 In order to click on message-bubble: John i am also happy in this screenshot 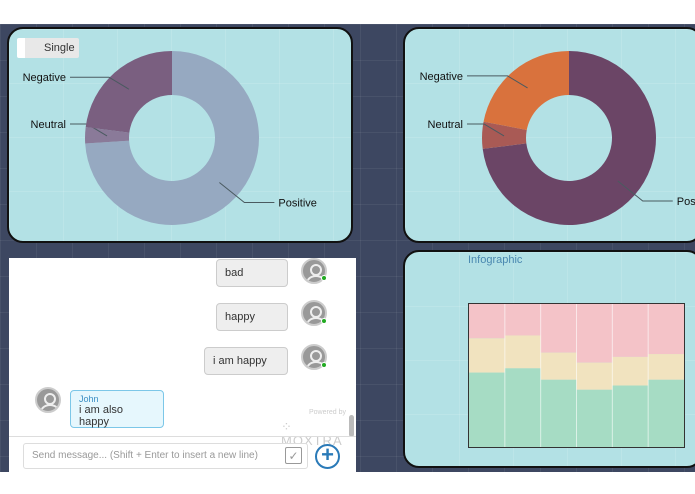, I will do `click(117, 409)`.